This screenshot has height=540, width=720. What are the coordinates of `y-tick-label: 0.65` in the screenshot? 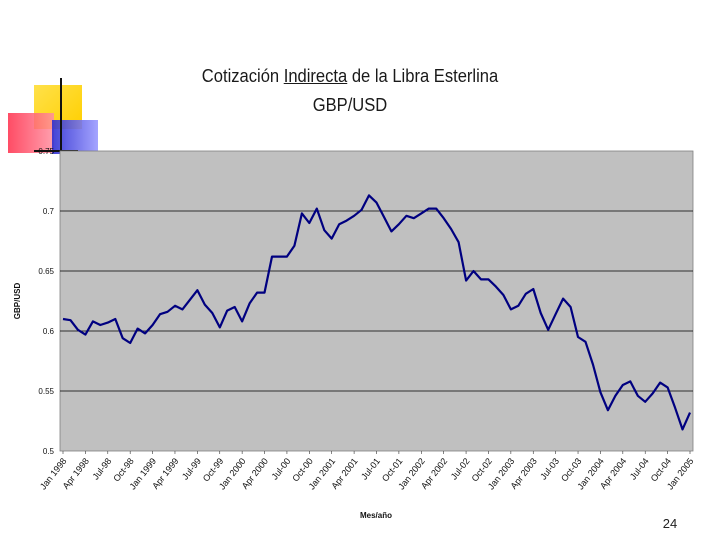 It's located at (46, 271).